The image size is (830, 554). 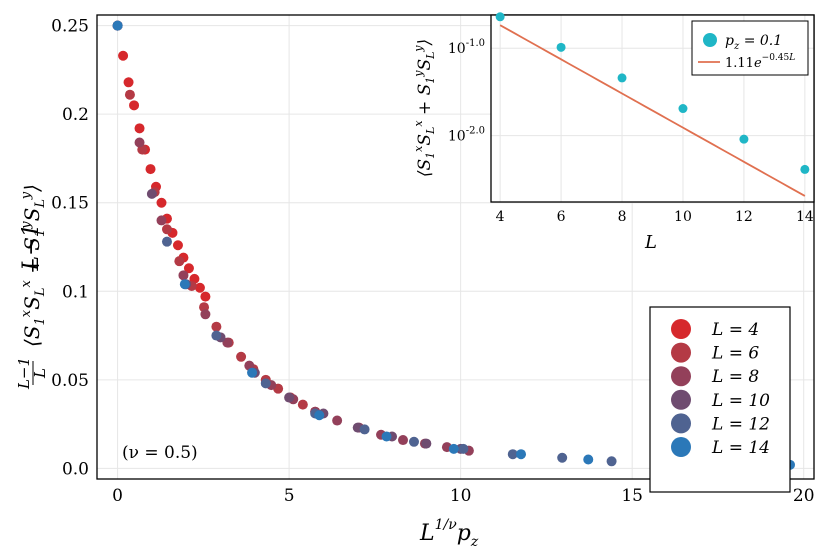 I want to click on main-x-tick-label: 5, so click(x=289, y=496).